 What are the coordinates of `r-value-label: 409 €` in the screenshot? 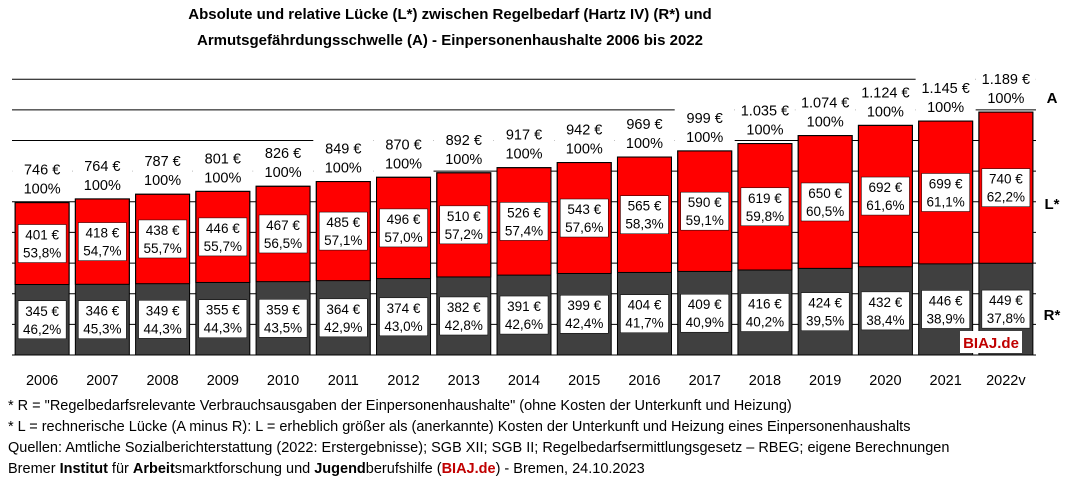 It's located at (705, 304).